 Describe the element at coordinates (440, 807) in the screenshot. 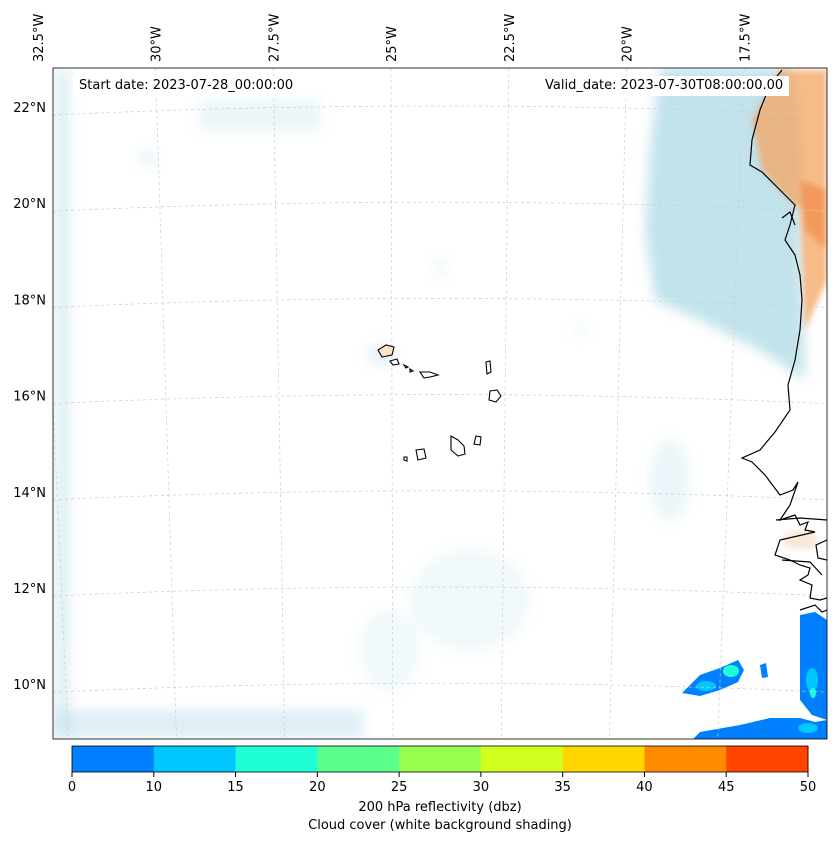

I see `colorbar-label: 200 hPa reflectivity (dbz)` at that location.